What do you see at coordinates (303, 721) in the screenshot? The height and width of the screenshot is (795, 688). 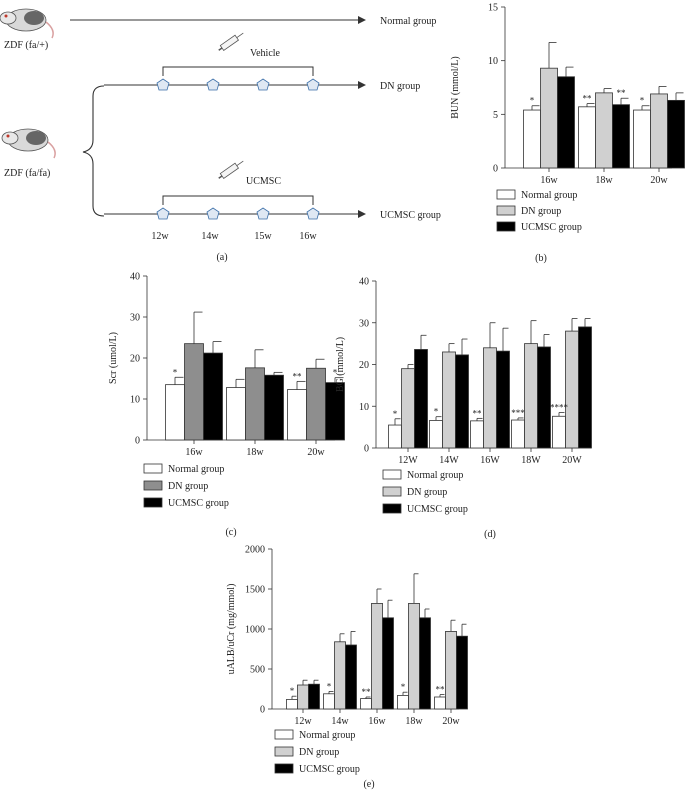 I see `x-tick-label: 12w` at bounding box center [303, 721].